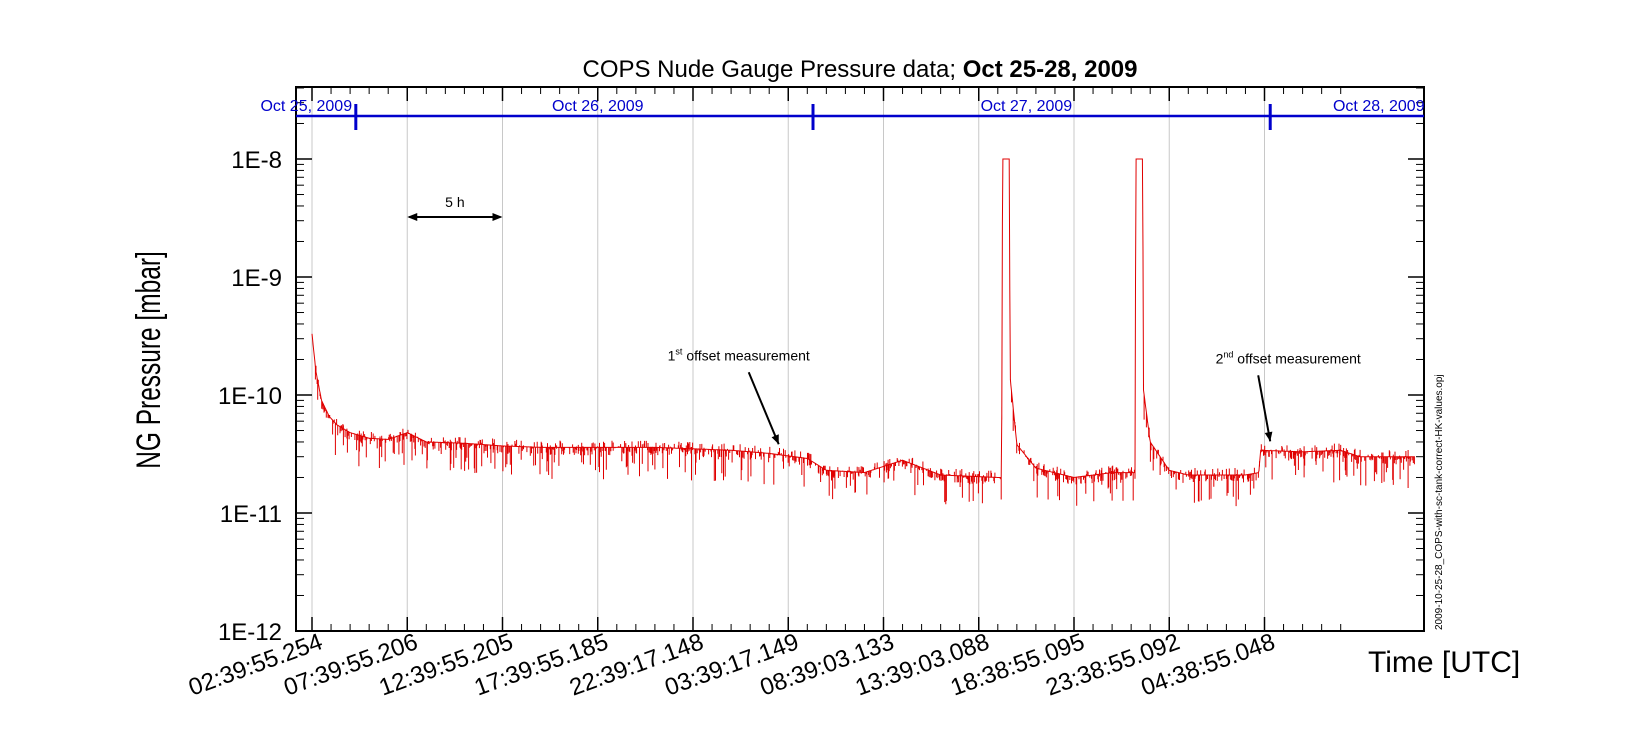 This screenshot has width=1650, height=754. I want to click on date-label: Oct 27, 2009, so click(1027, 106).